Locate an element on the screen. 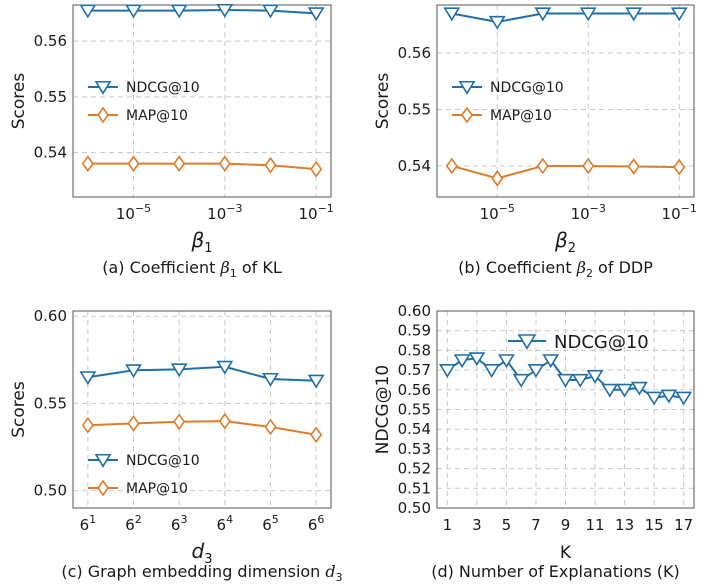 The height and width of the screenshot is (584, 718). caption: (a) Coefficient β1 of KL is located at coordinates (192, 269).